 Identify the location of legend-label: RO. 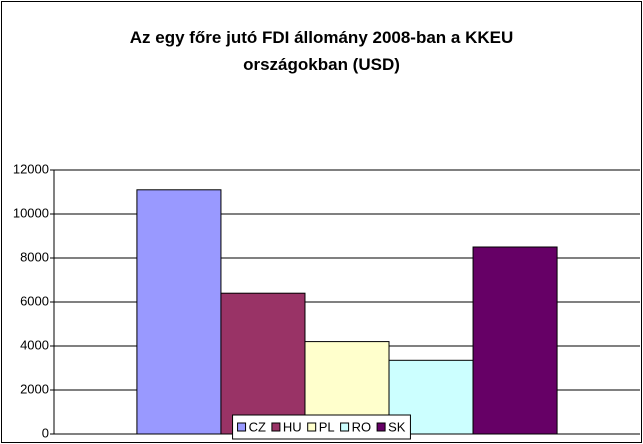
(362, 426).